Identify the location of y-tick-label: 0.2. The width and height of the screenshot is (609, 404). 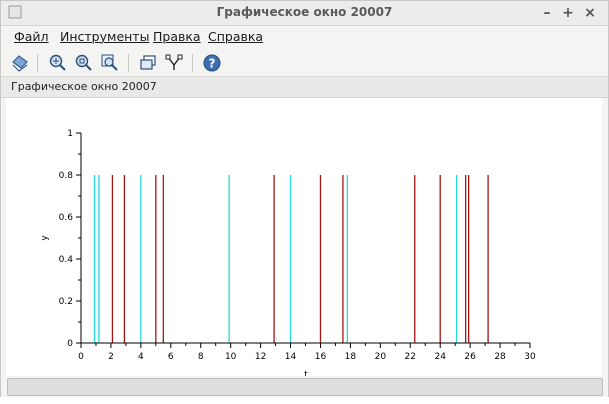
(66, 302).